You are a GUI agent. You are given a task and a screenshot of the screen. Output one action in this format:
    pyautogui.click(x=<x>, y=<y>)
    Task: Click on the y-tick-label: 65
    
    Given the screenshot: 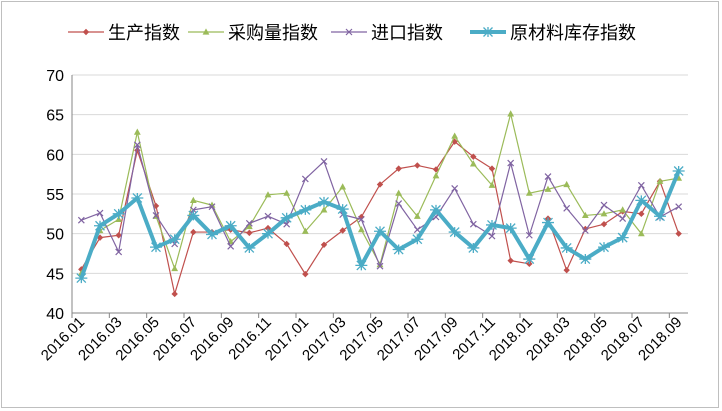 What is the action you would take?
    pyautogui.click(x=55, y=116)
    